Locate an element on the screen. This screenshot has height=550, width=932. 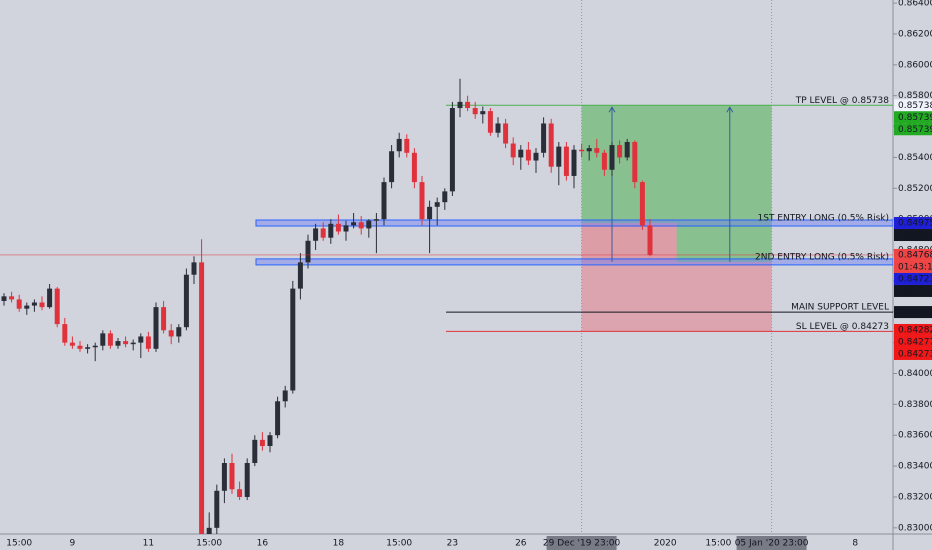
level-label: TP LEVEL @ 0.85738 is located at coordinates (842, 101).